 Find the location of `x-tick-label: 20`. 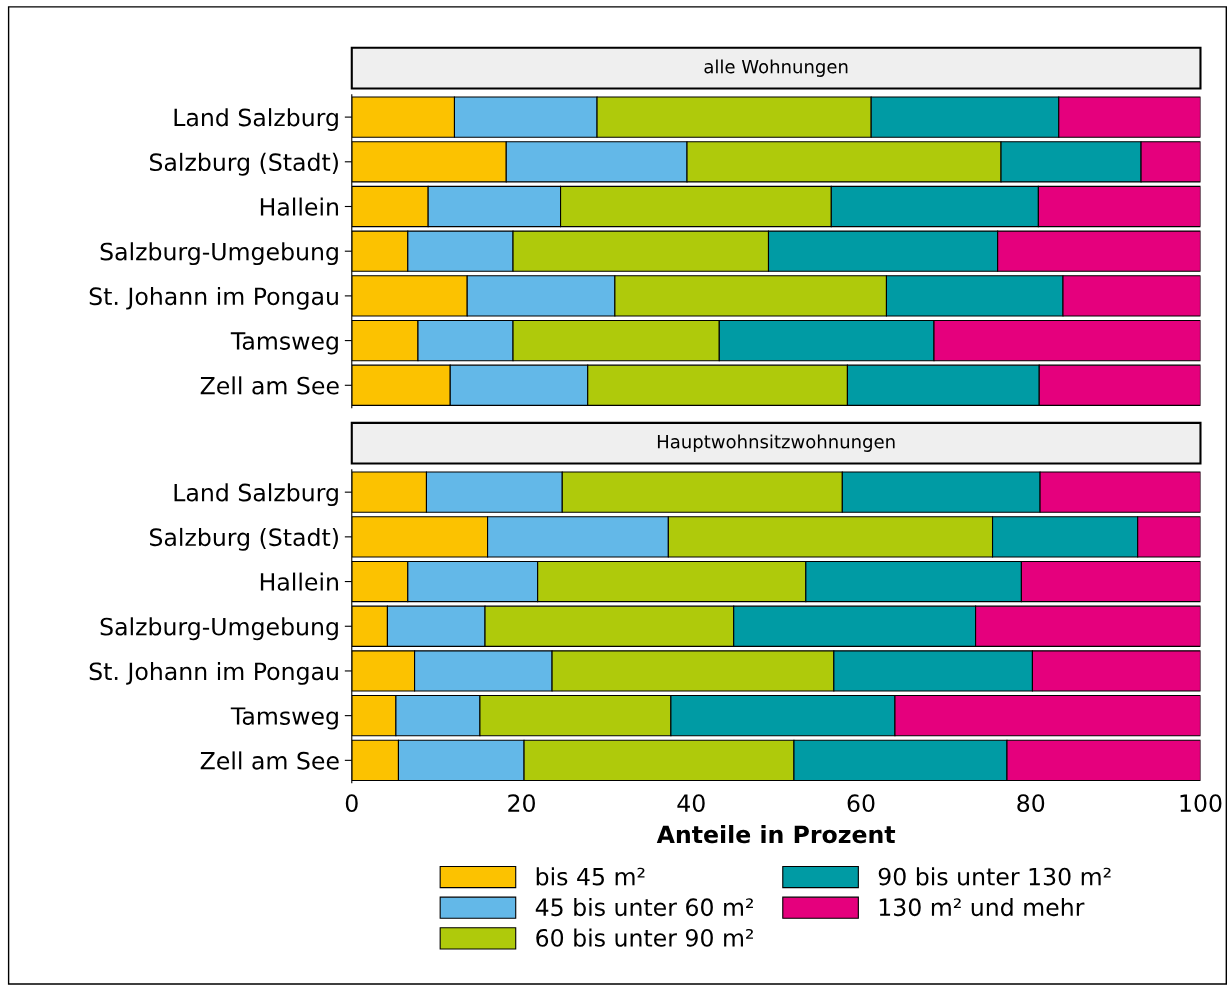

x-tick-label: 20 is located at coordinates (521, 803).